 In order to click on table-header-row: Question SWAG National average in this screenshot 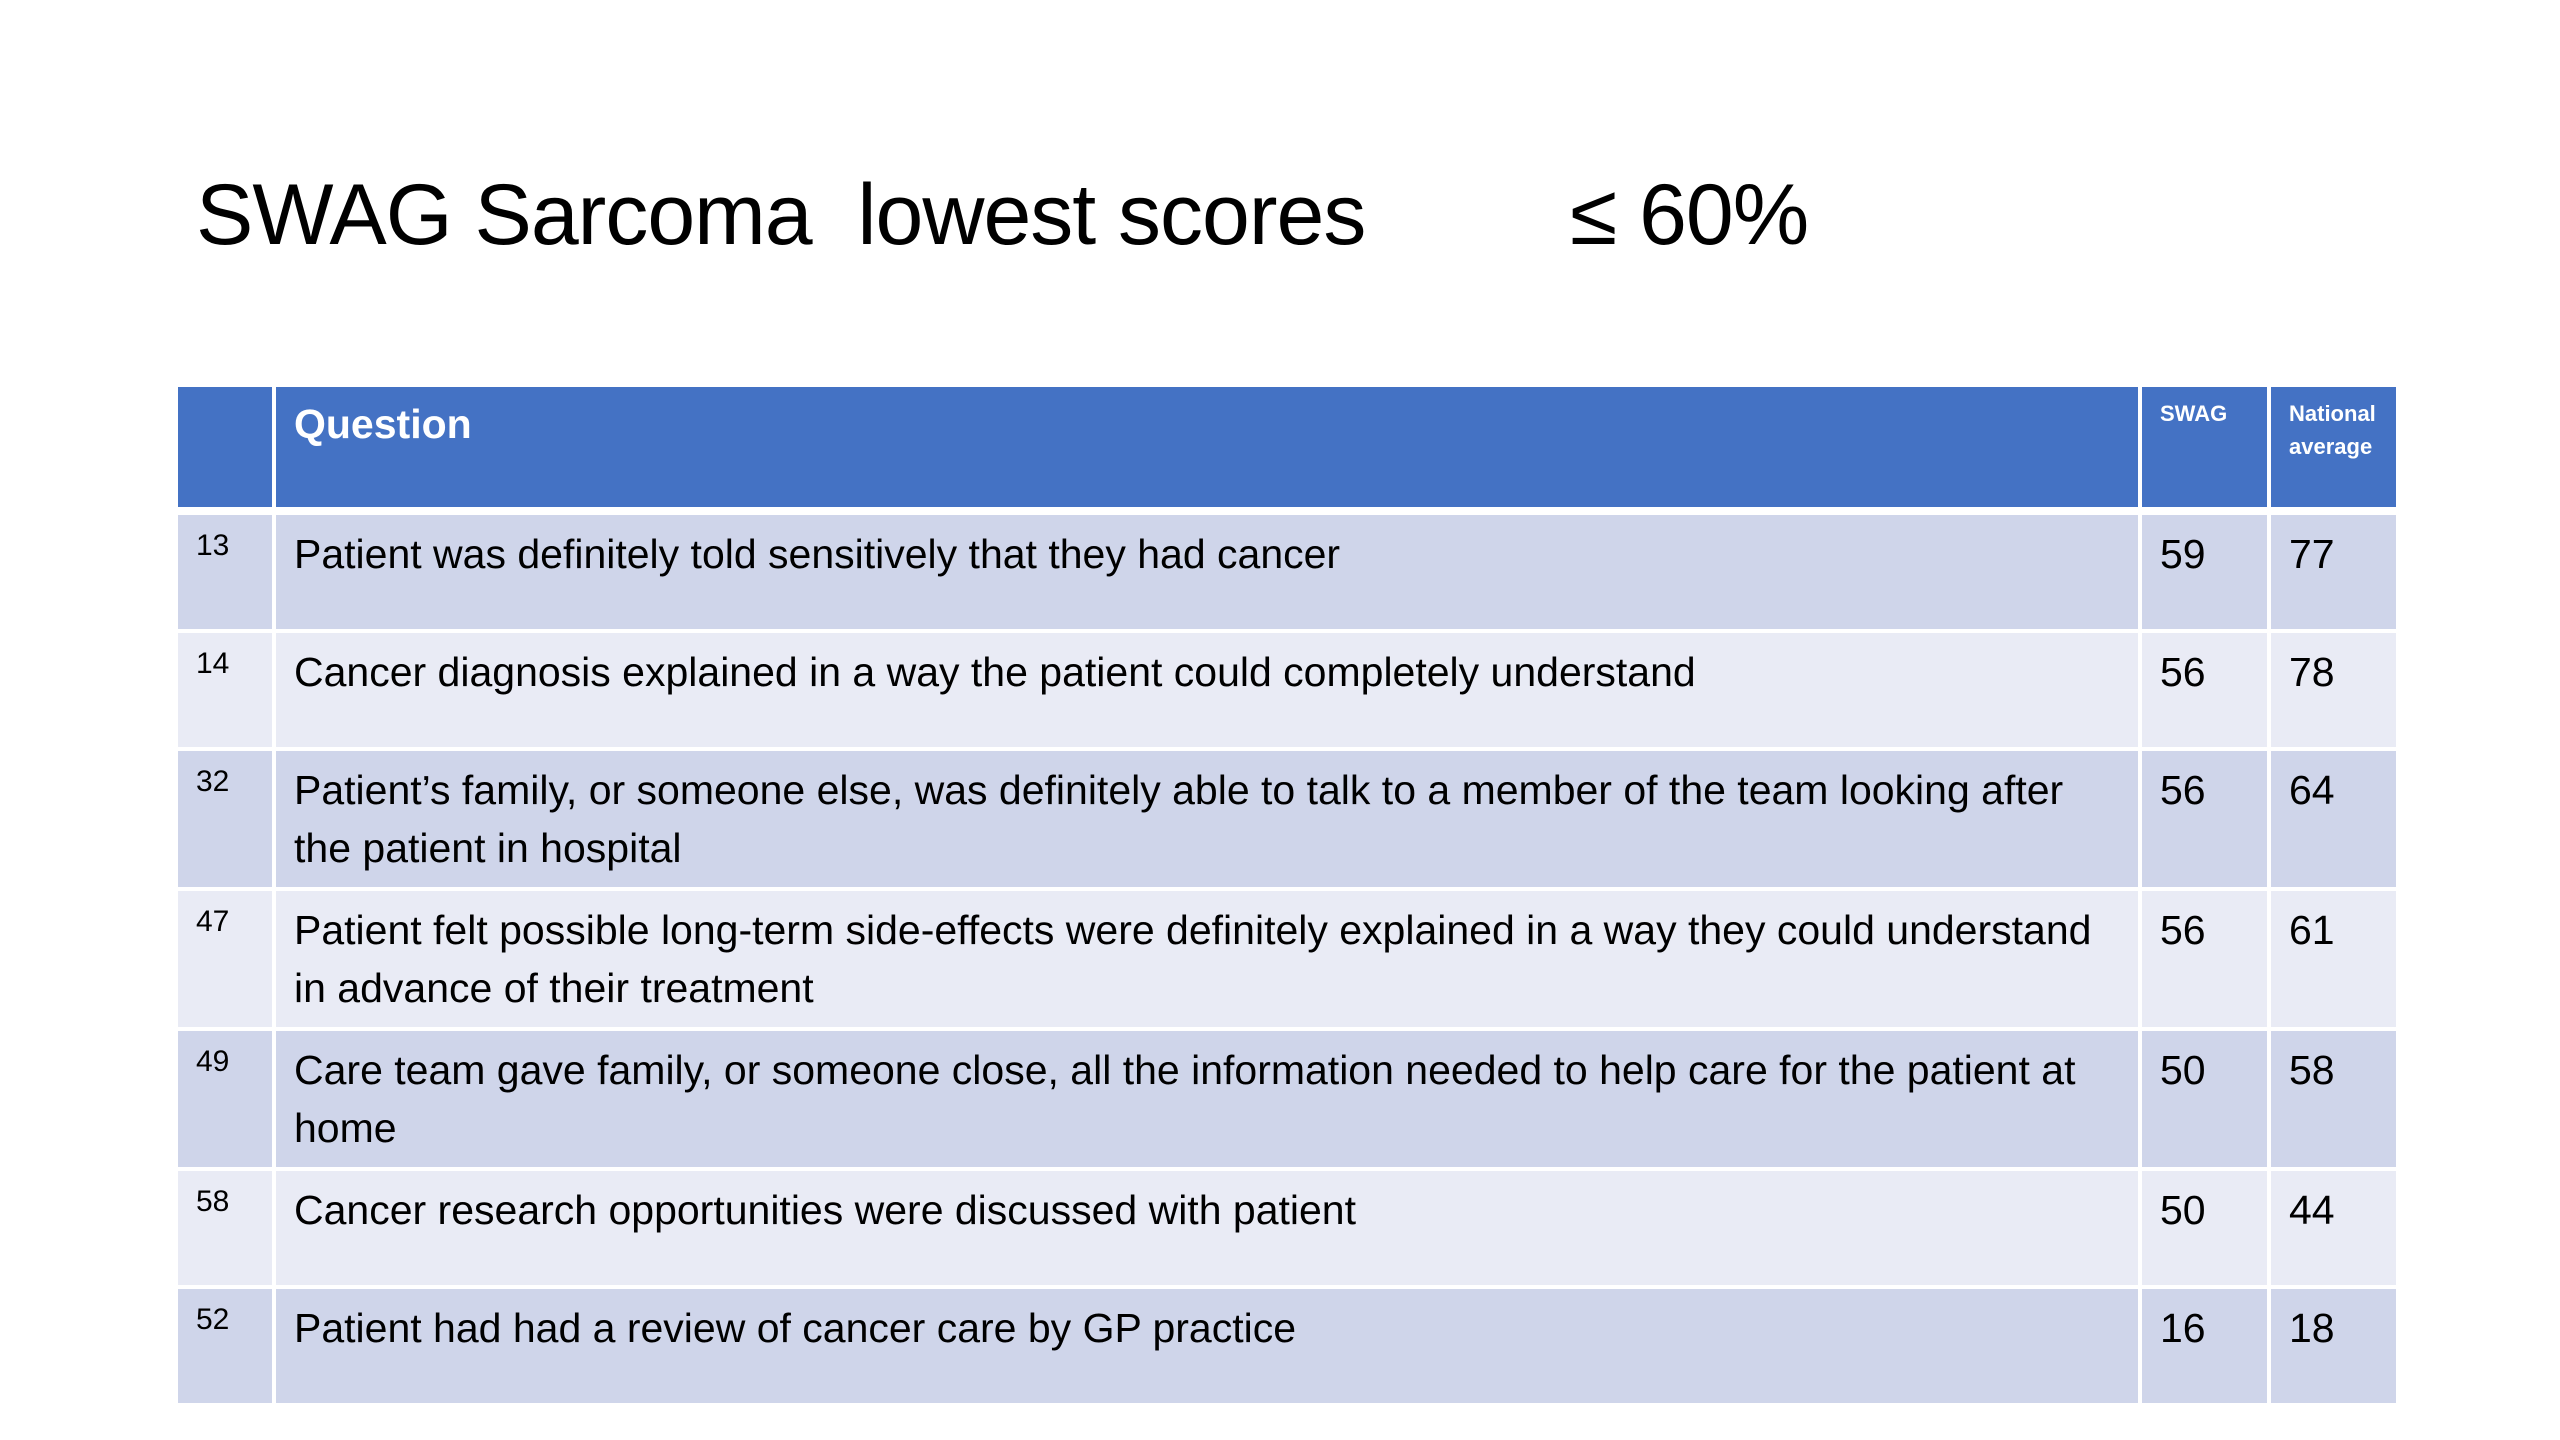, I will do `click(1287, 451)`.